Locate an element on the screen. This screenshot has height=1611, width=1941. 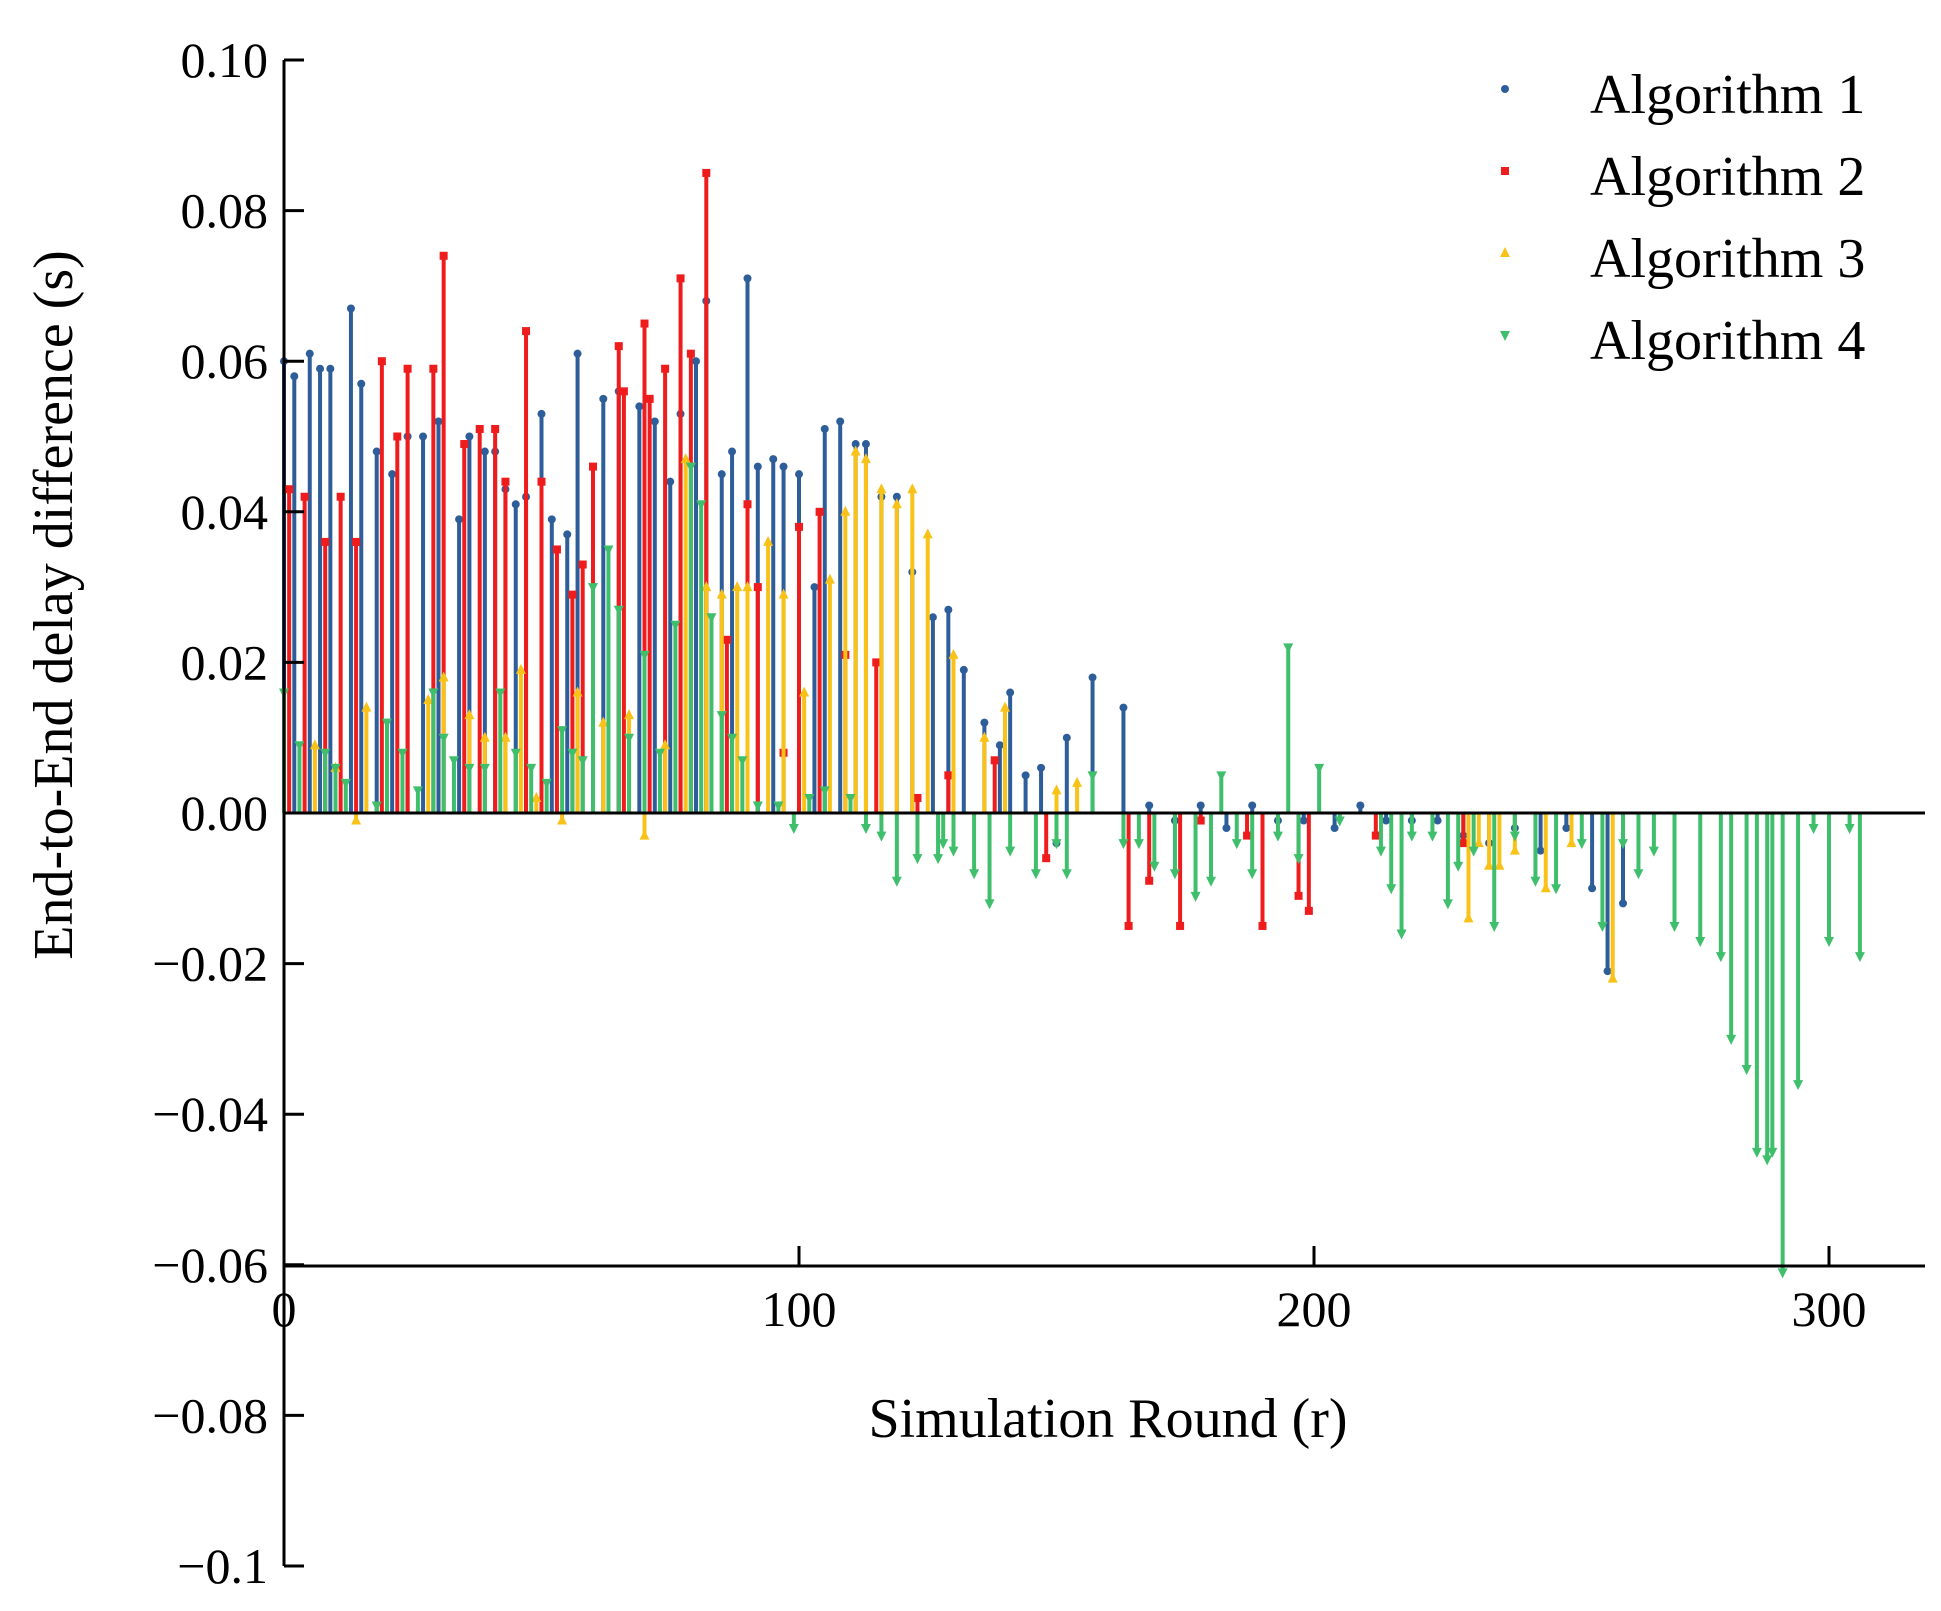
y-tick-label: −0.02 is located at coordinates (210, 964).